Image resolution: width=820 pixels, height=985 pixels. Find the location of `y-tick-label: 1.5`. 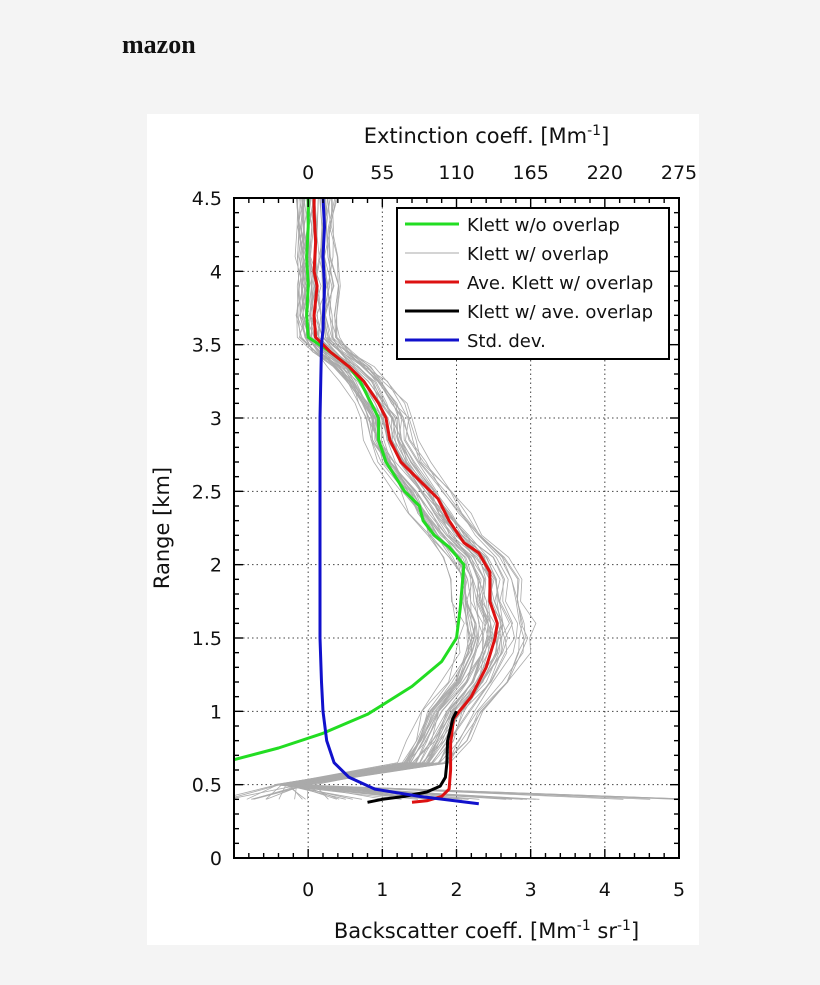

y-tick-label: 1.5 is located at coordinates (207, 639).